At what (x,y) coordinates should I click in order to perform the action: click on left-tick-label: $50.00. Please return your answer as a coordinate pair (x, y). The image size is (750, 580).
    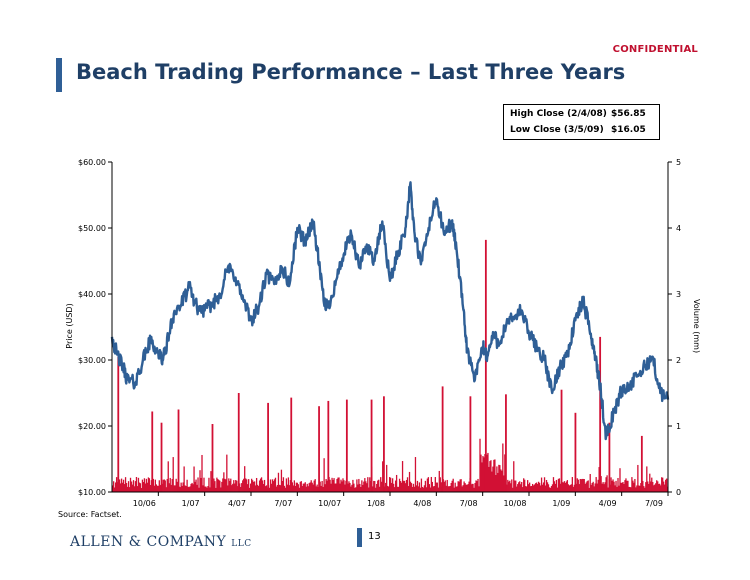
    Looking at the image, I should click on (92, 228).